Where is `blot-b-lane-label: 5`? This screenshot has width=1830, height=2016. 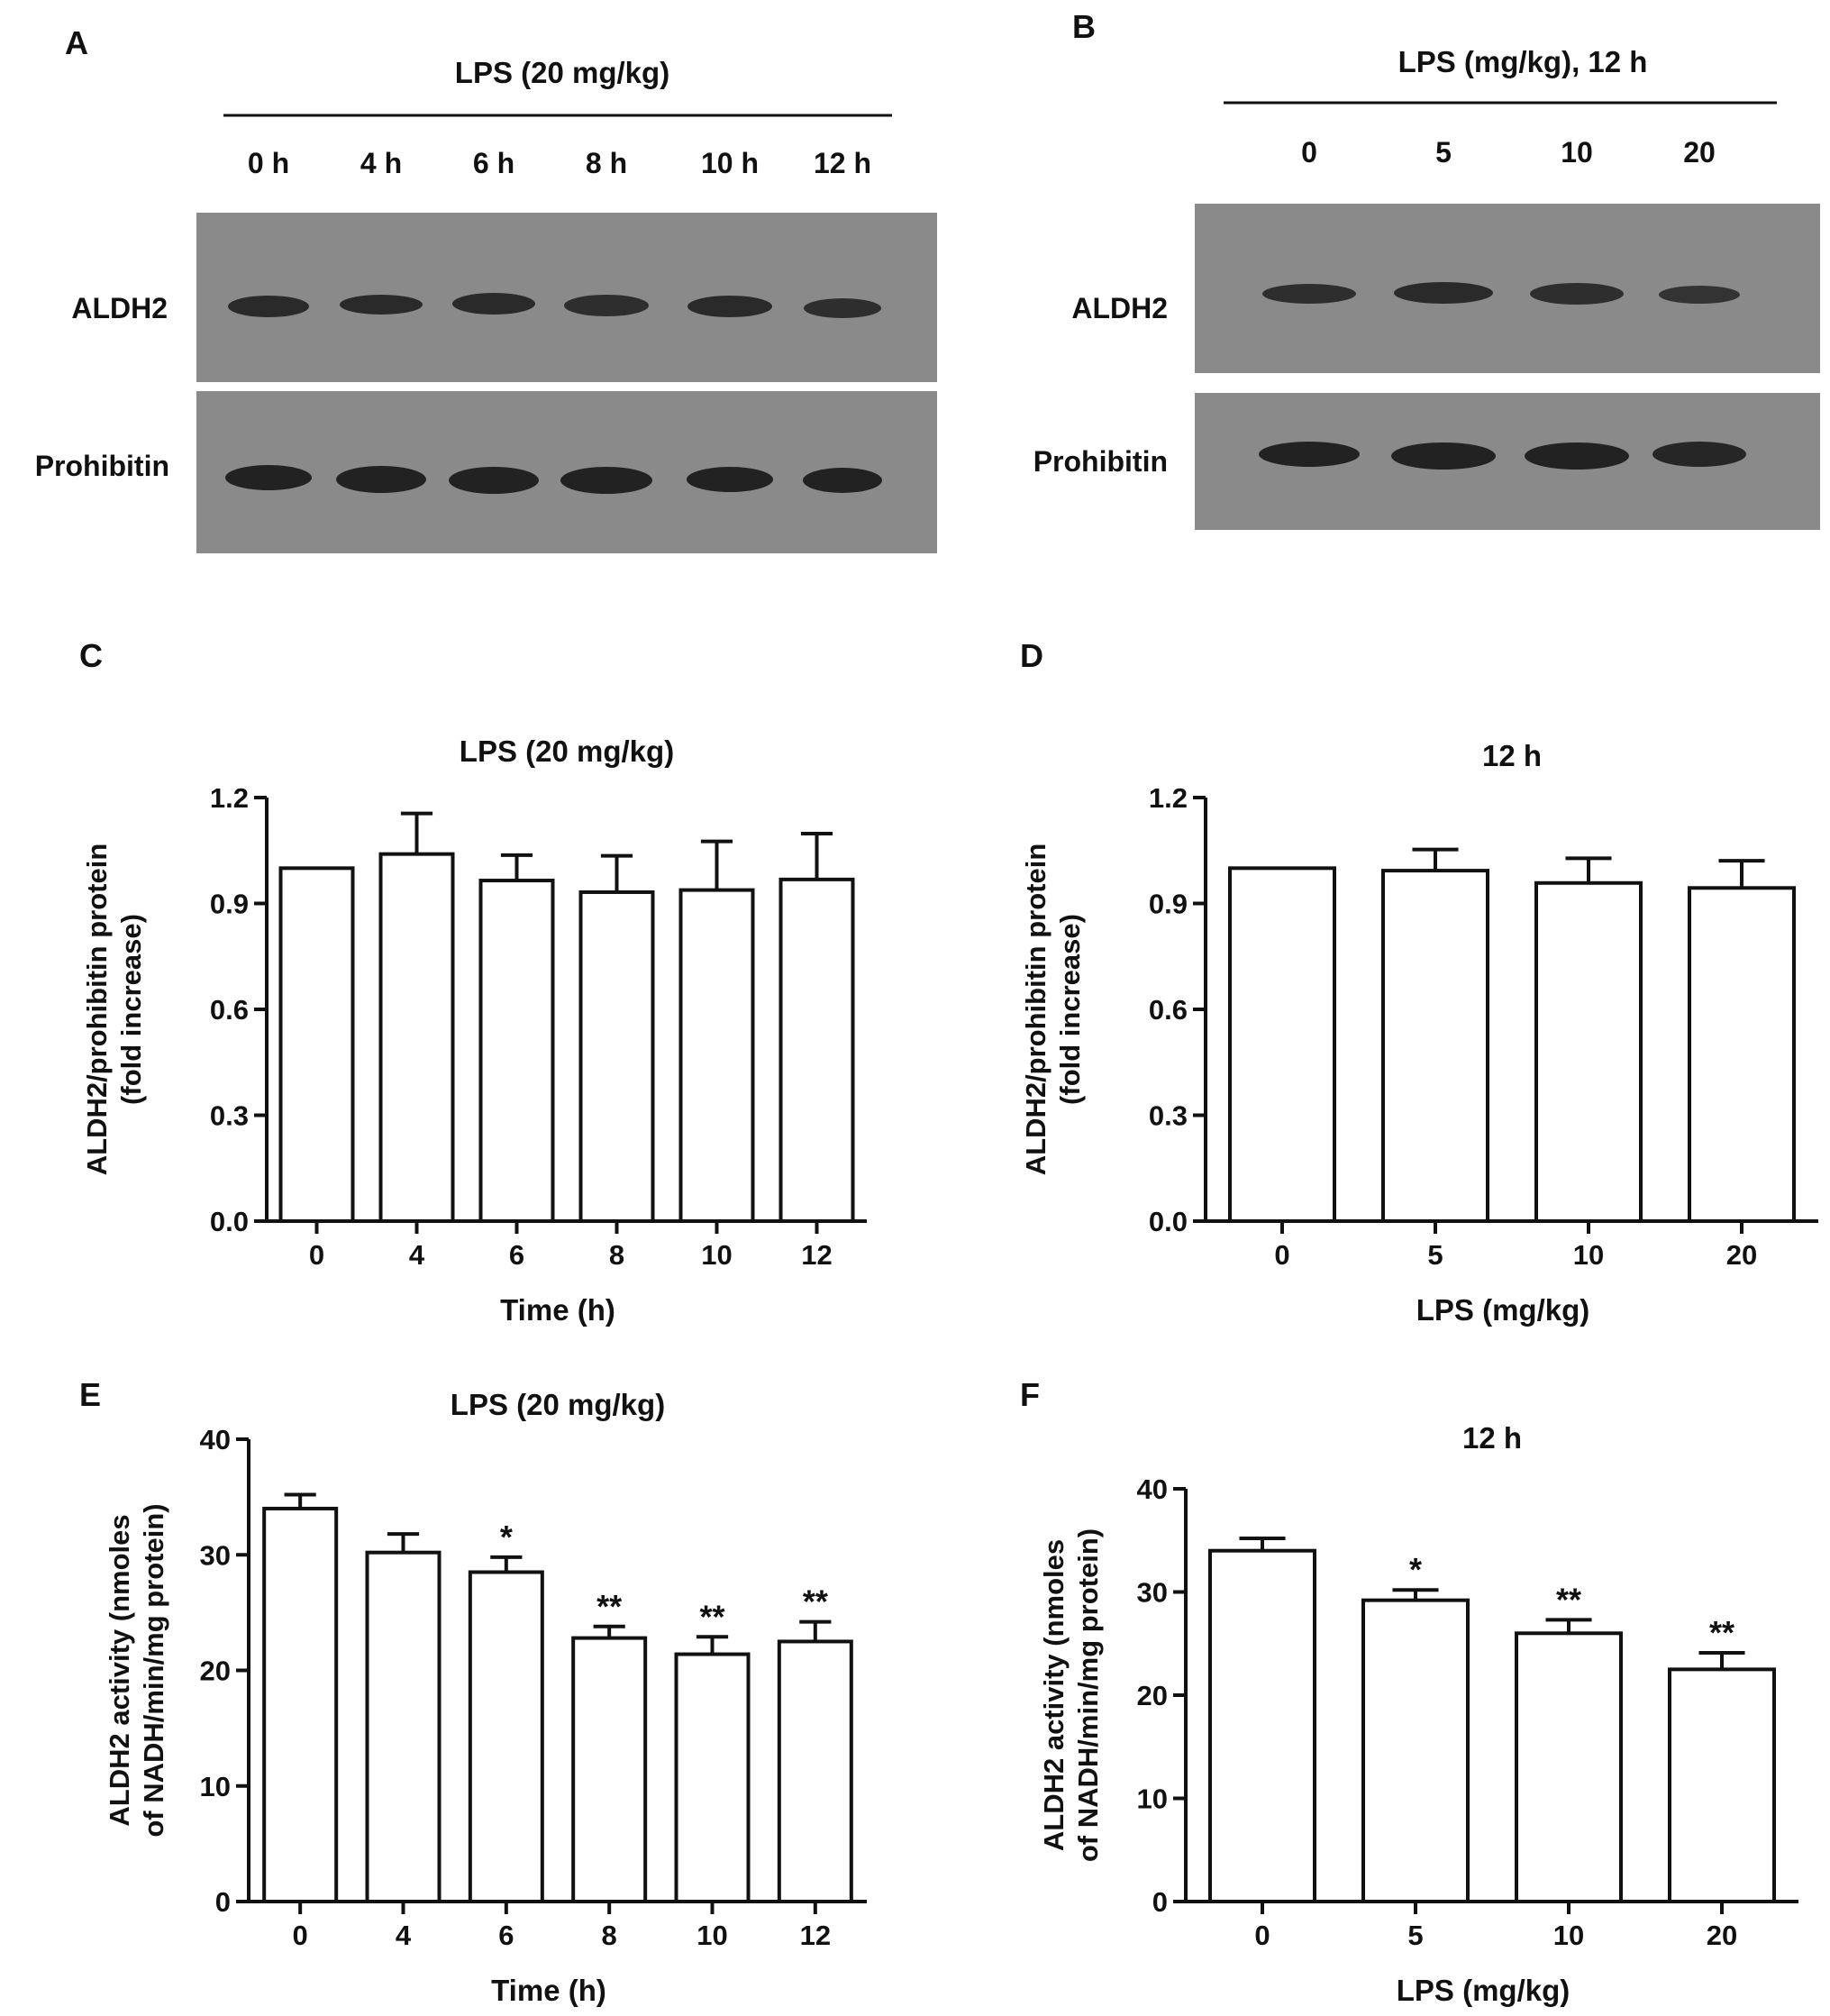
blot-b-lane-label: 5 is located at coordinates (1443, 152).